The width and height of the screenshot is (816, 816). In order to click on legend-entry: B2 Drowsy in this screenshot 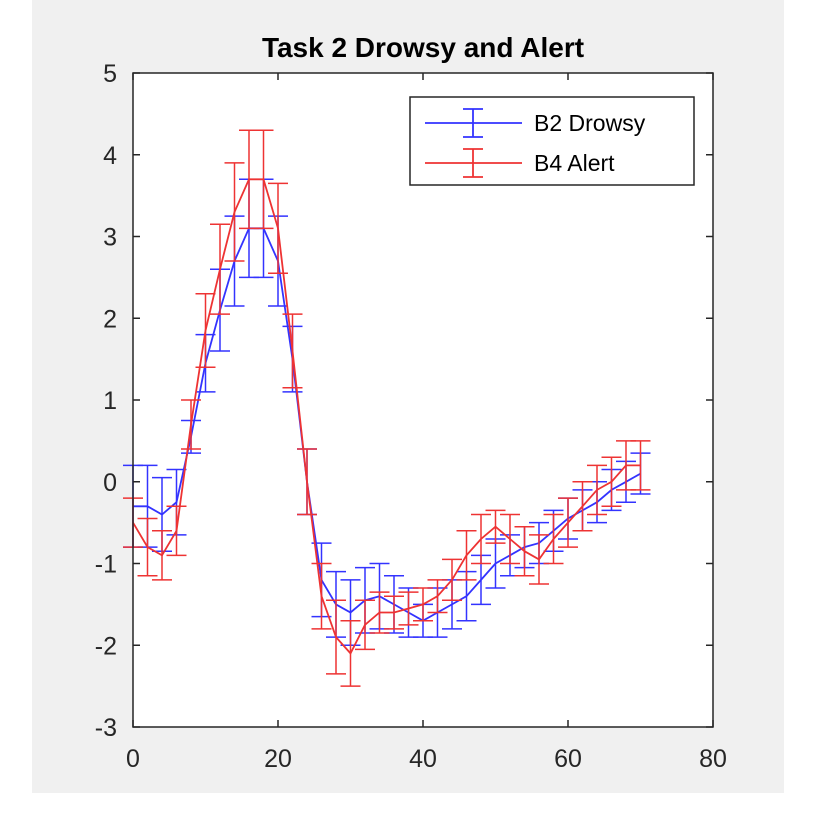, I will do `click(535, 123)`.